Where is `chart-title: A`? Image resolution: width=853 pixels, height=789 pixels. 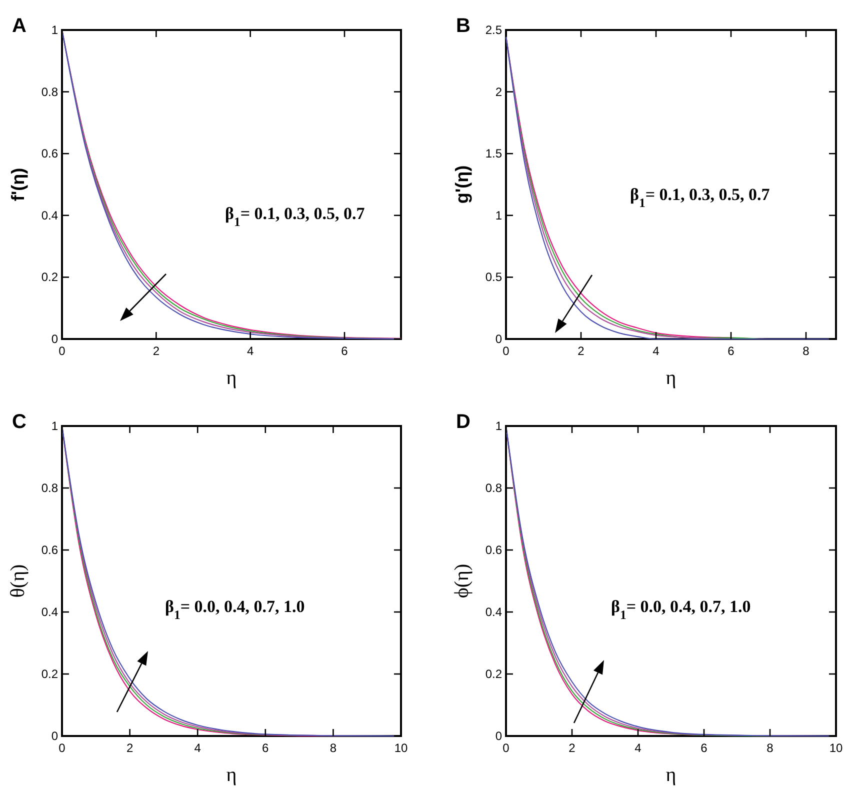 chart-title: A is located at coordinates (19, 26).